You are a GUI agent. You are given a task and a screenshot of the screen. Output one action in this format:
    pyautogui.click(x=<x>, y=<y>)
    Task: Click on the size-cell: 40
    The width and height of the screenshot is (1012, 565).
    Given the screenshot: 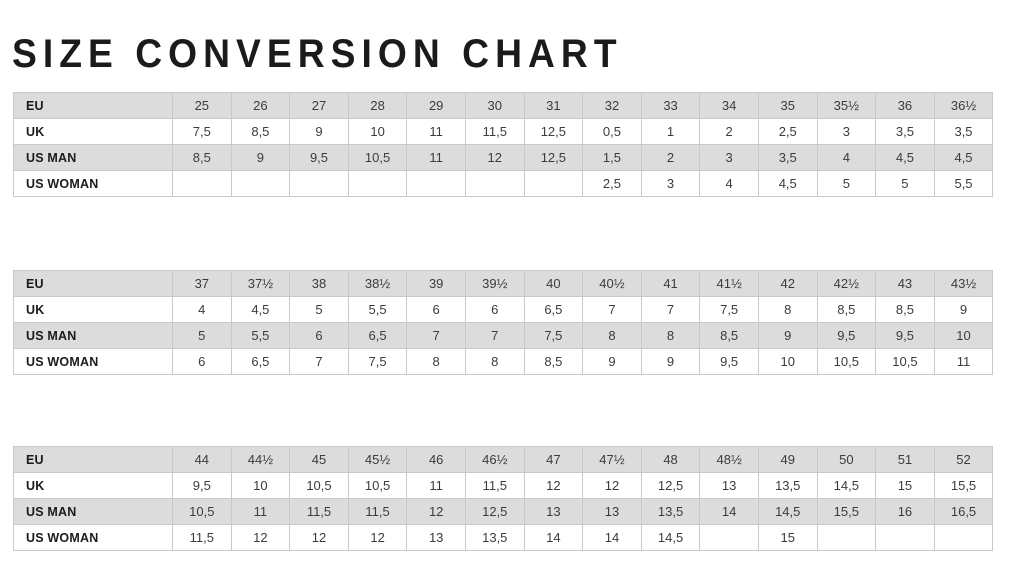 What is the action you would take?
    pyautogui.click(x=553, y=283)
    